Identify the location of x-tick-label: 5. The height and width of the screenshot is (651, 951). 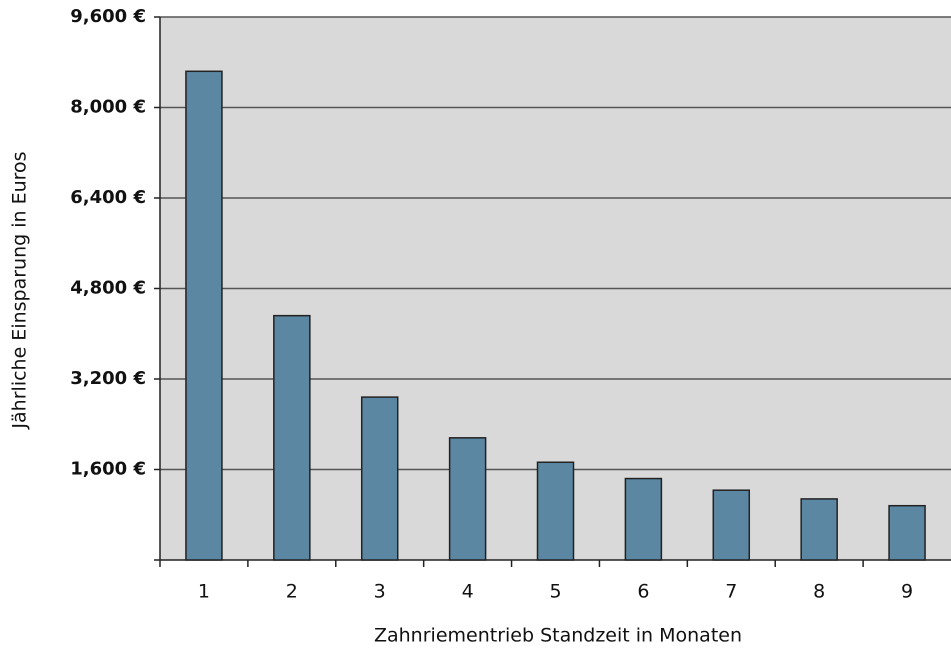
(555, 592).